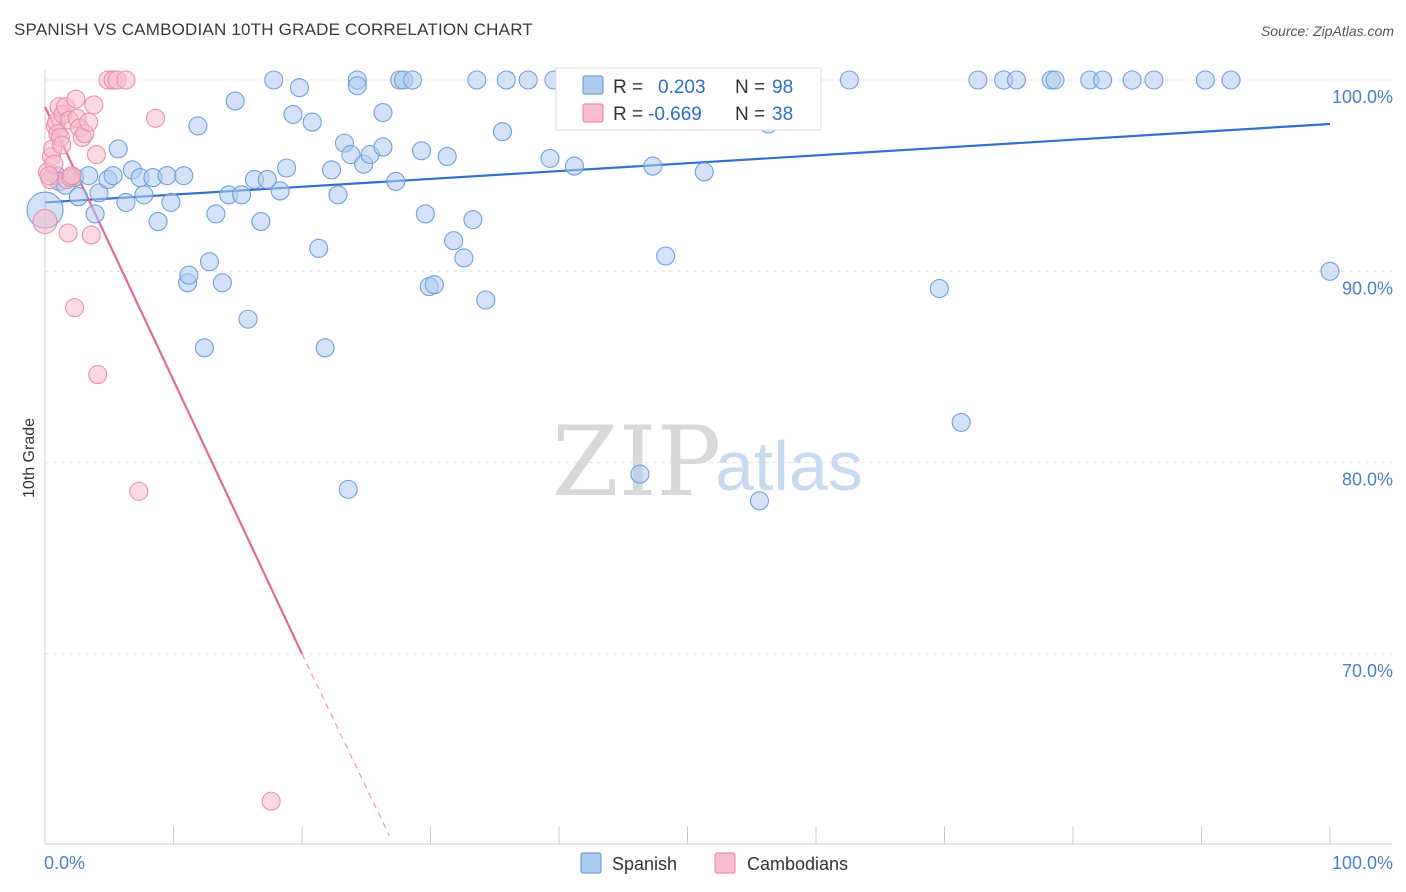 This screenshot has height=892, width=1406. What do you see at coordinates (591, 863) in the screenshot?
I see `legend-spanish-swatch` at bounding box center [591, 863].